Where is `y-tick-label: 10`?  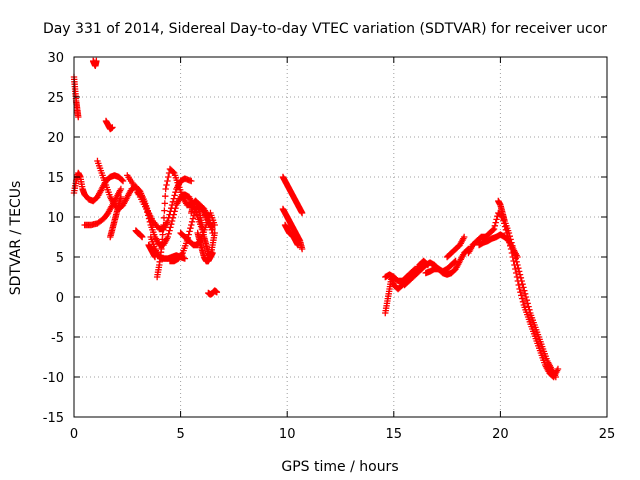
y-tick-label: 10 is located at coordinates (55, 218).